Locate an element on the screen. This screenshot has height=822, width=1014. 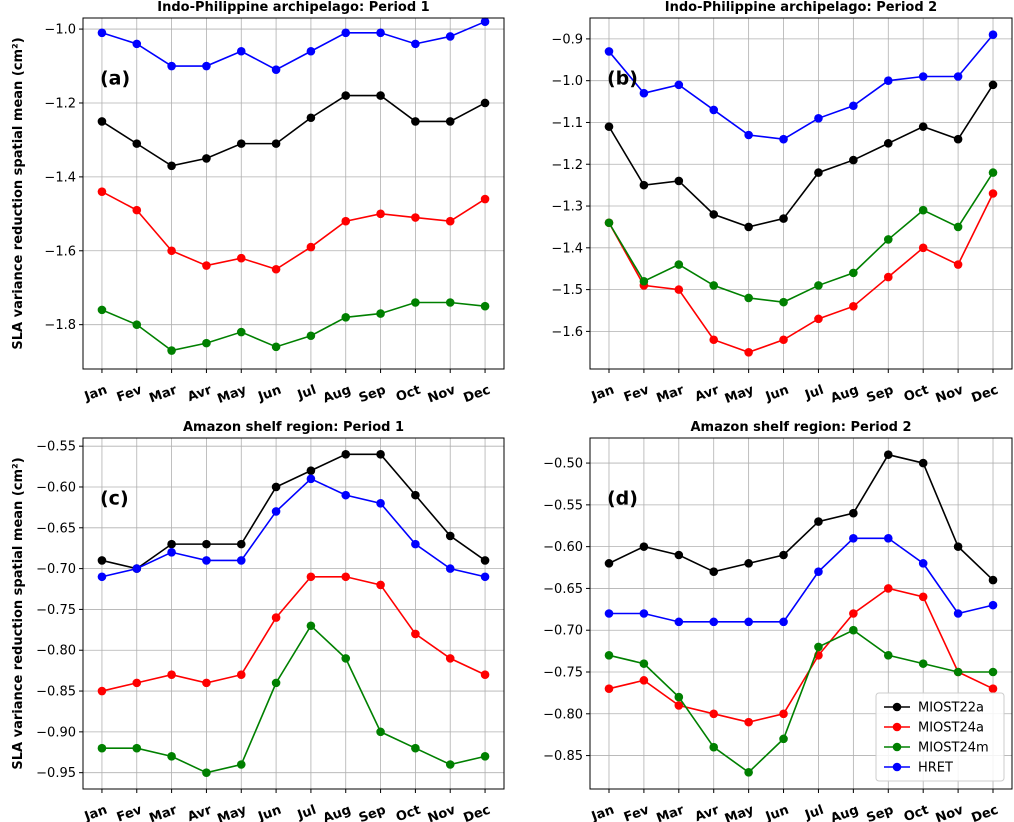
y-tick-label: −1.2 is located at coordinates (567, 165).